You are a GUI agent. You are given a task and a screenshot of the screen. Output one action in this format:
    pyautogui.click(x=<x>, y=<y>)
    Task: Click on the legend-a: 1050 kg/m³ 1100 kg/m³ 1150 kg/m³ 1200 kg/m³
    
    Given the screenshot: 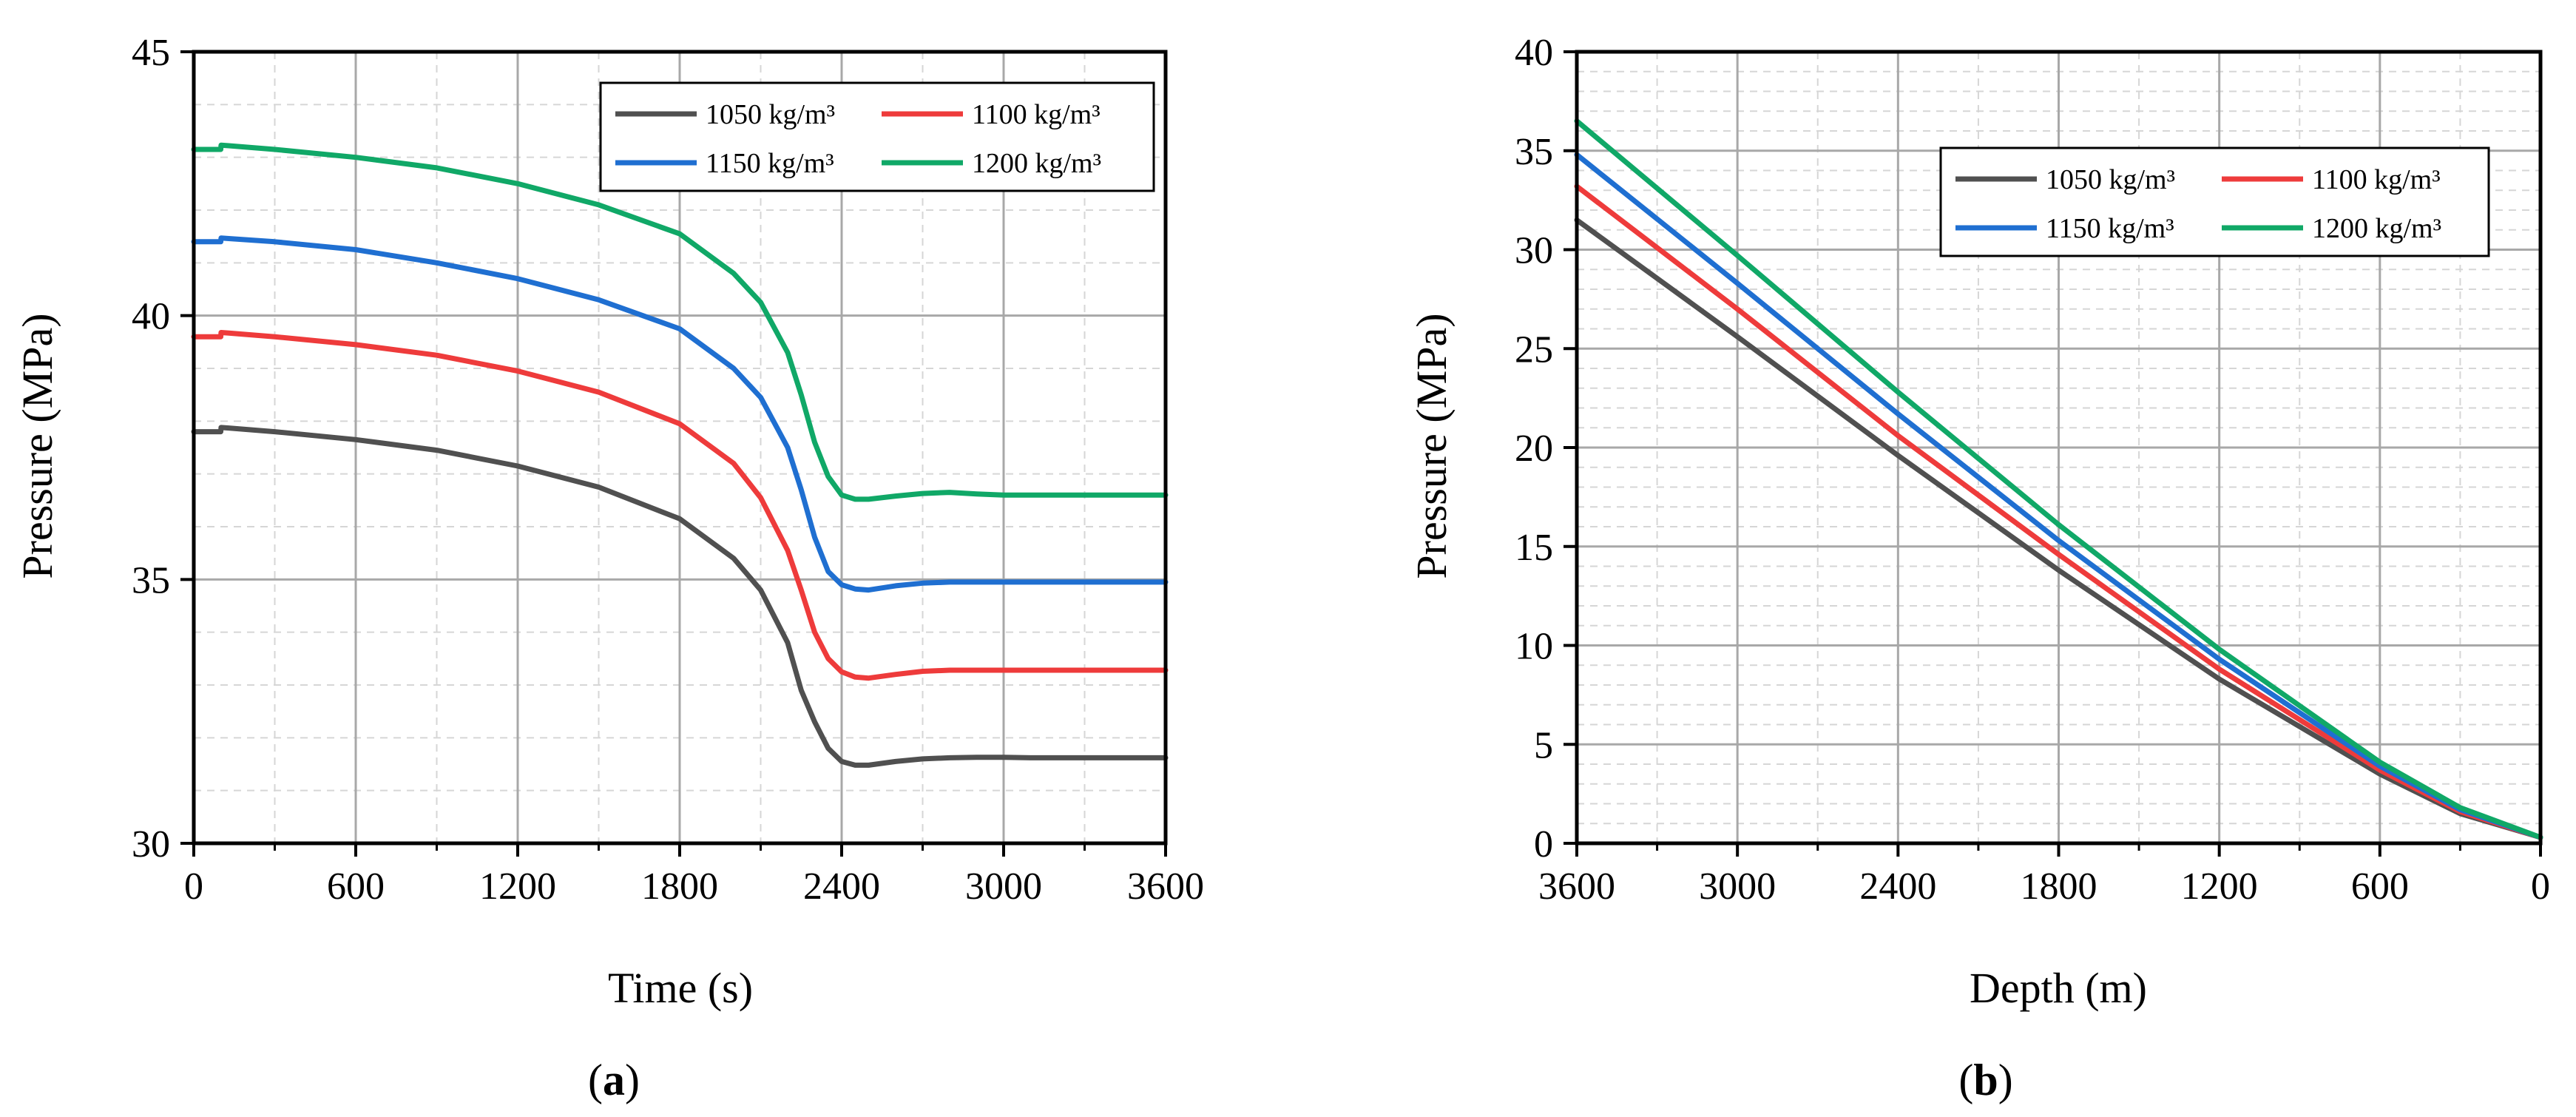 What is the action you would take?
    pyautogui.click(x=877, y=136)
    